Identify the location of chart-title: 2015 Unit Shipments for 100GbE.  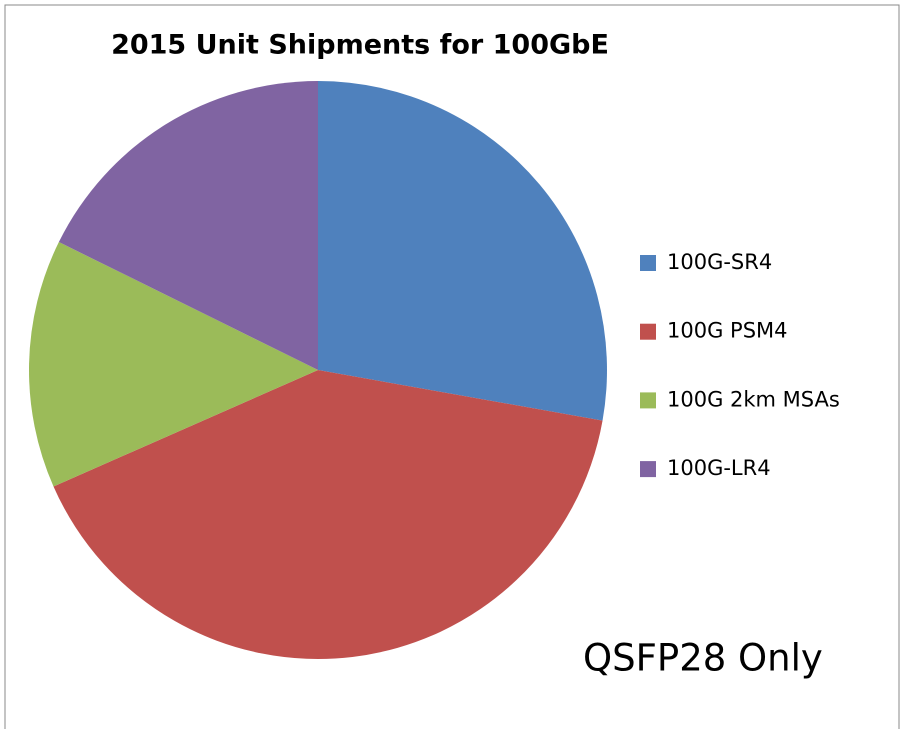
(360, 45).